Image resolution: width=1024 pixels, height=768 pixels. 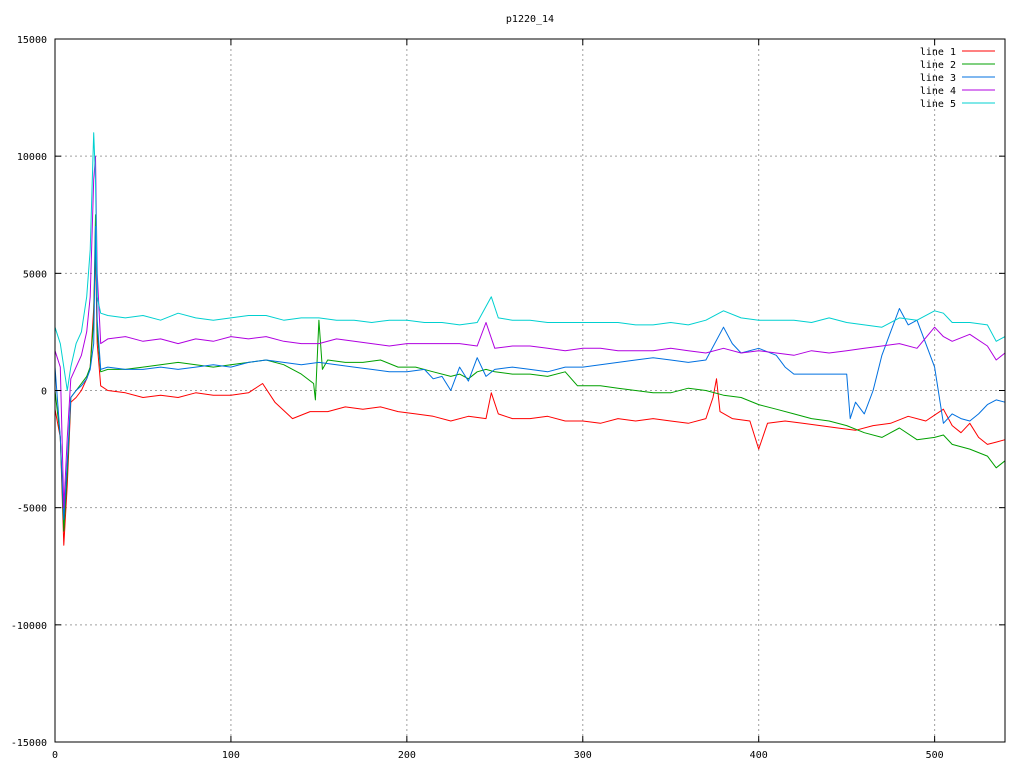 What do you see at coordinates (407, 755) in the screenshot?
I see `x-tick-label: 200` at bounding box center [407, 755].